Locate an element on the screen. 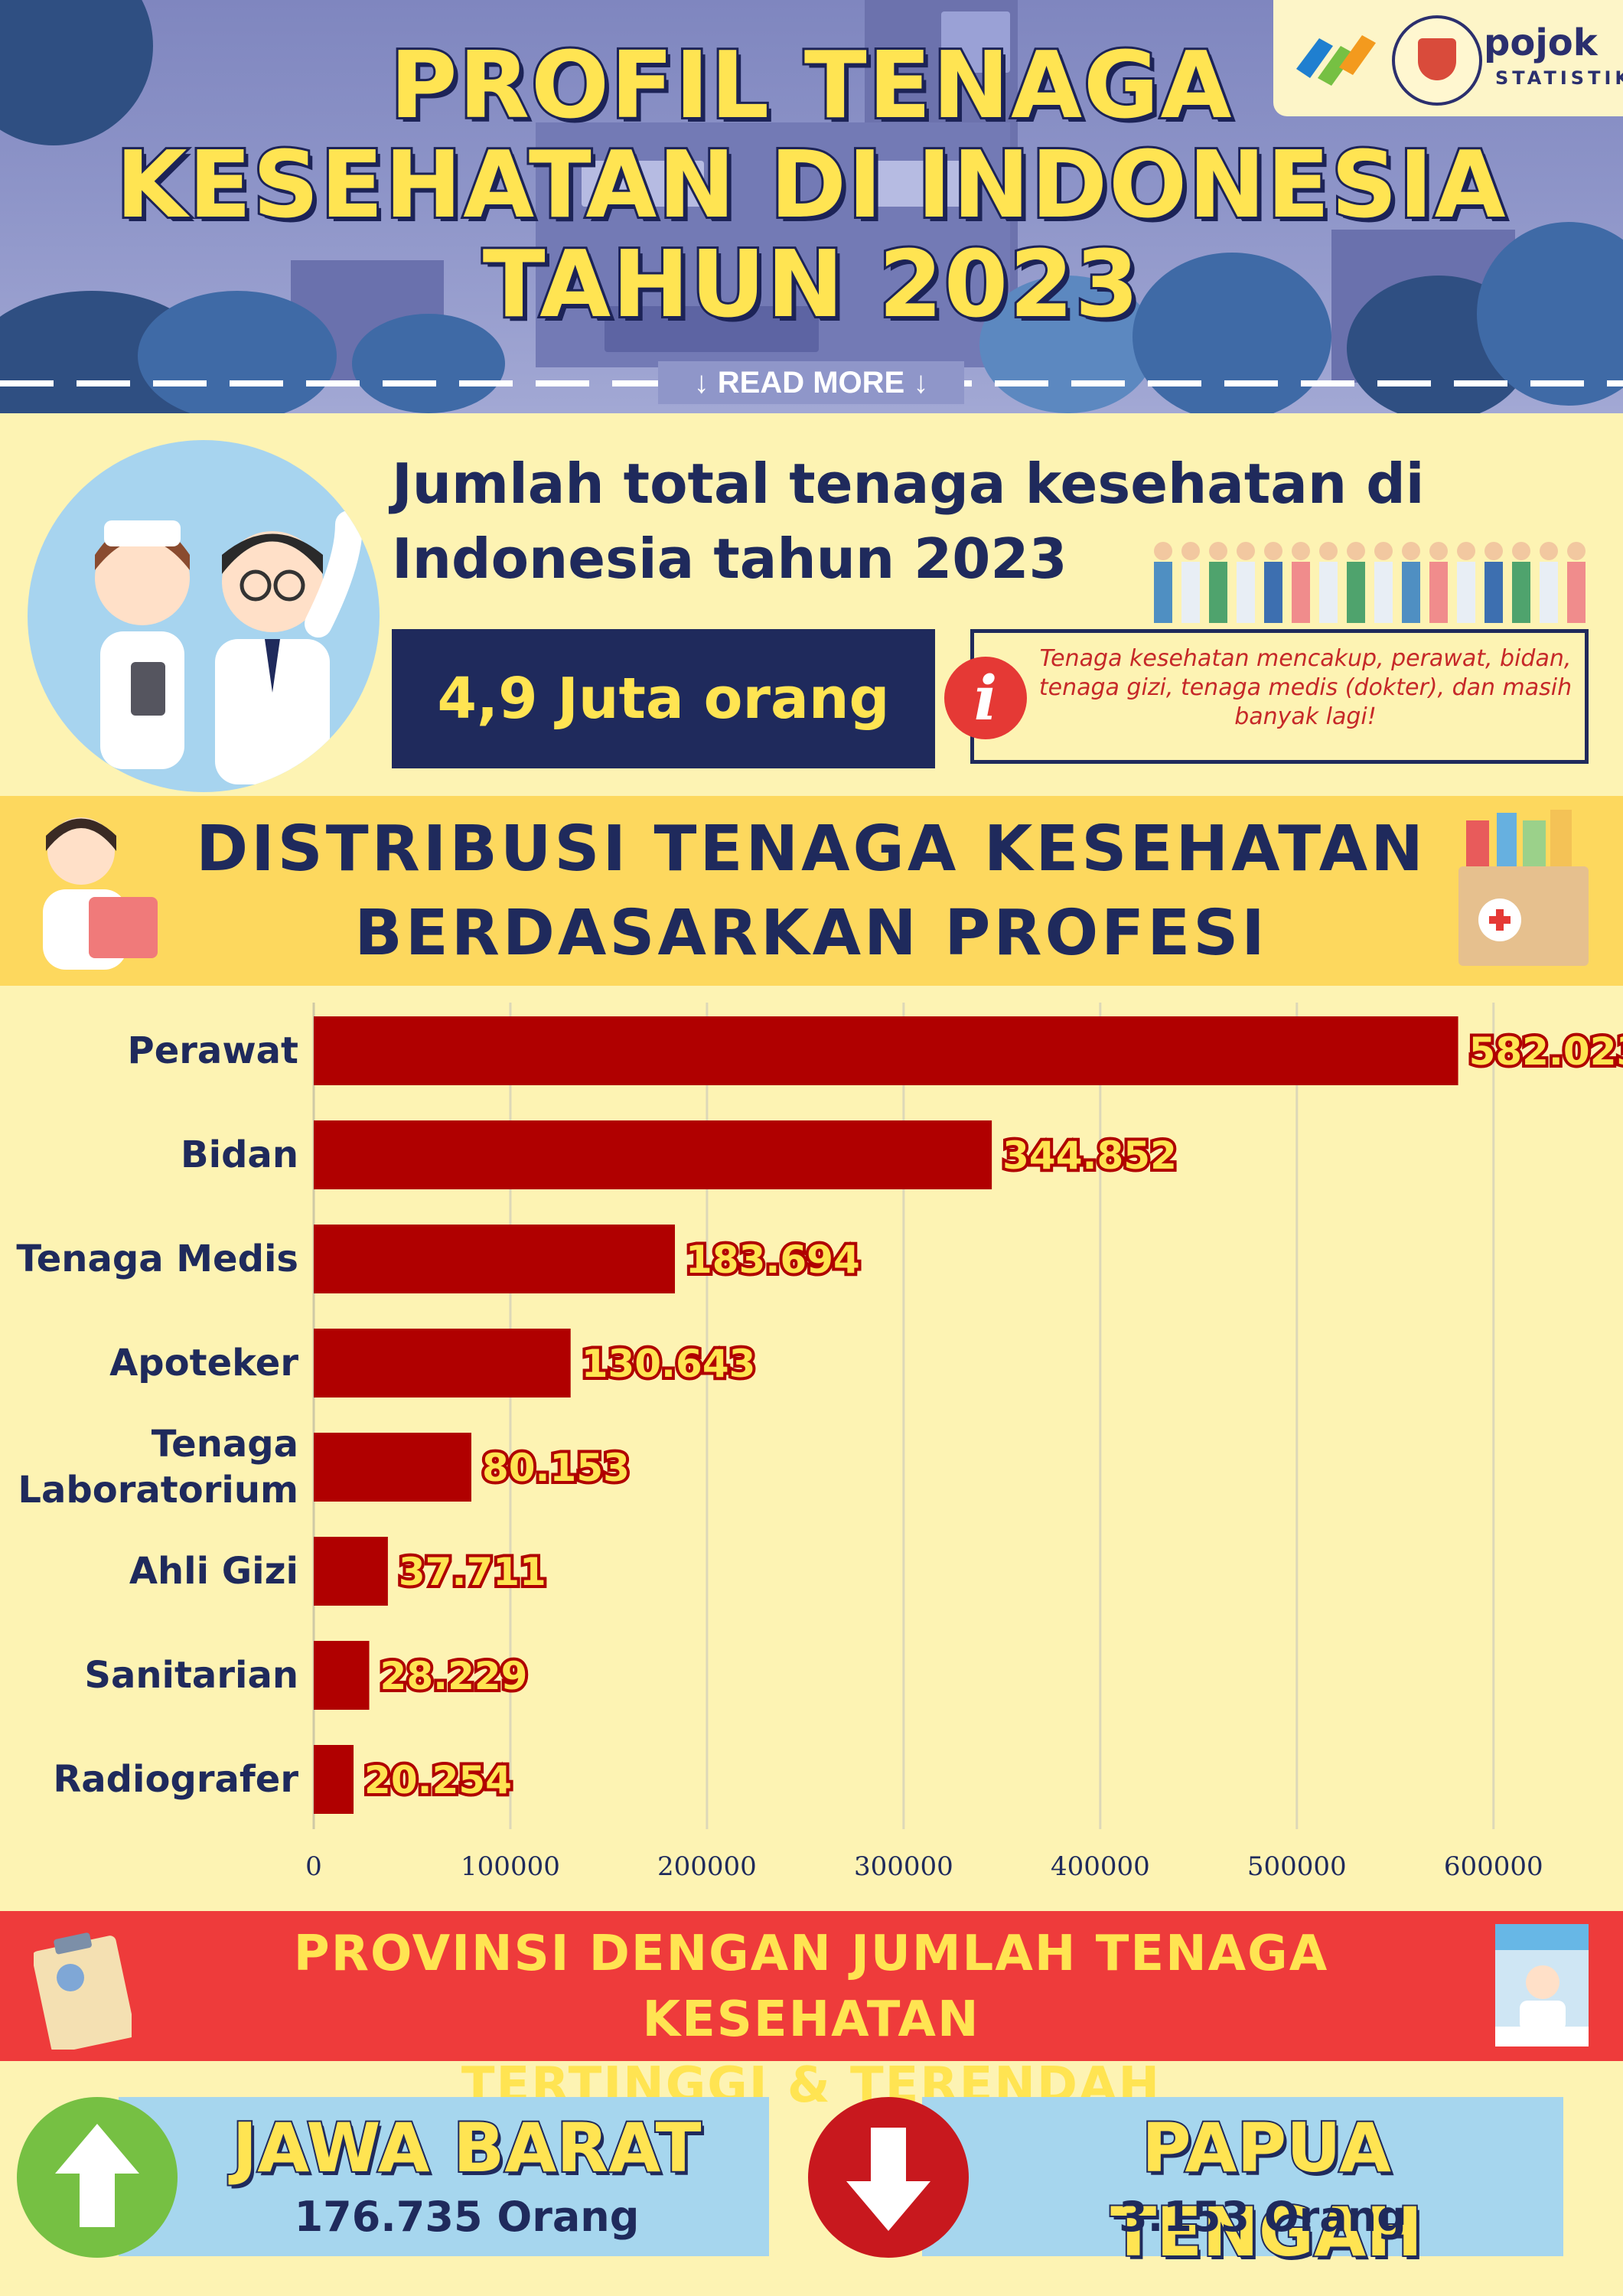 Image resolution: width=1623 pixels, height=2296 pixels. province-header-band is located at coordinates (811, 1986).